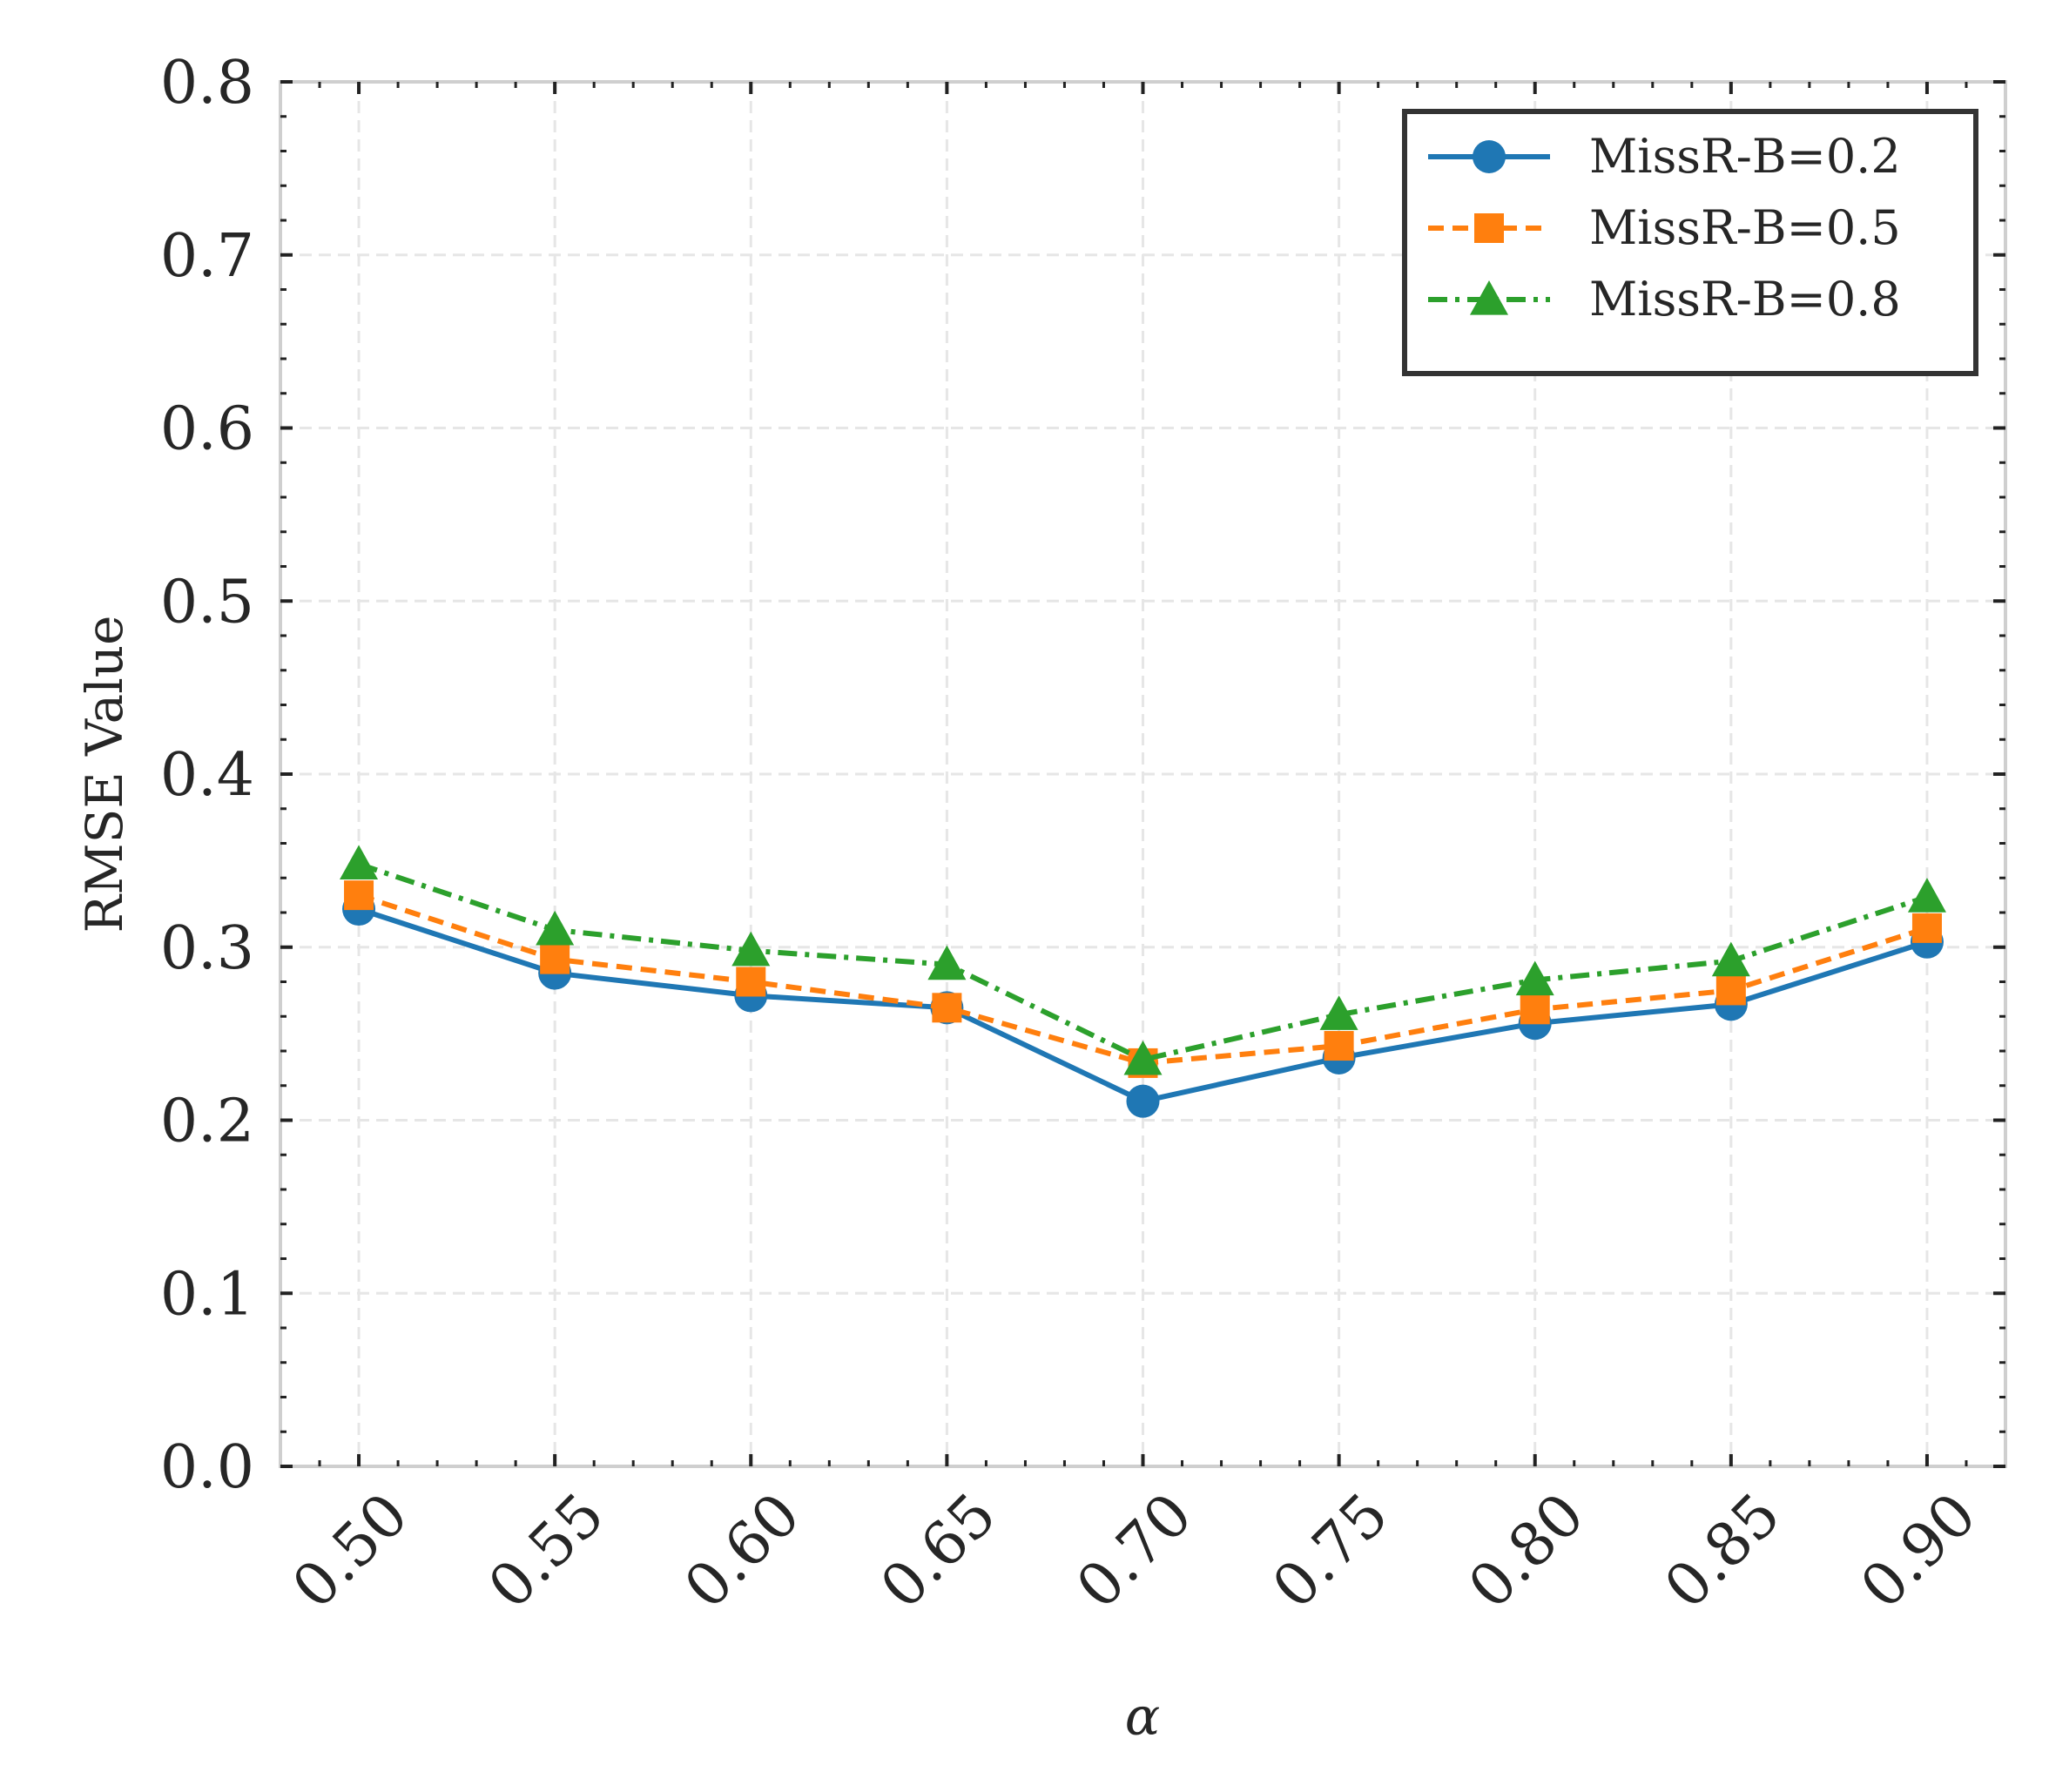  What do you see at coordinates (207, 83) in the screenshot?
I see `y-tick-label: 0.8` at bounding box center [207, 83].